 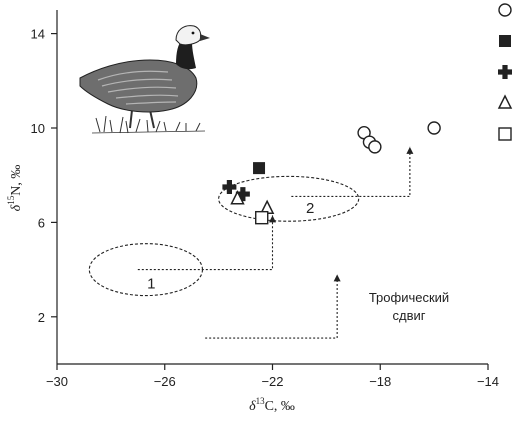 I want to click on x-ticks: −30 −26 −22 −18 −14, so click(x=272, y=376).